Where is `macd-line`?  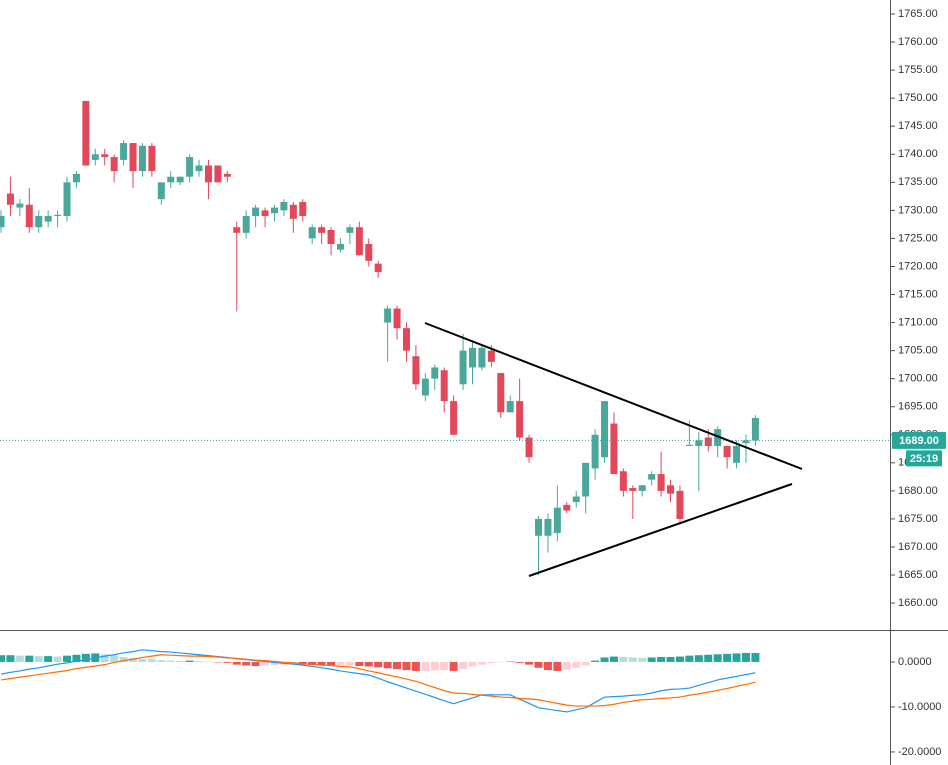 macd-line is located at coordinates (378, 681).